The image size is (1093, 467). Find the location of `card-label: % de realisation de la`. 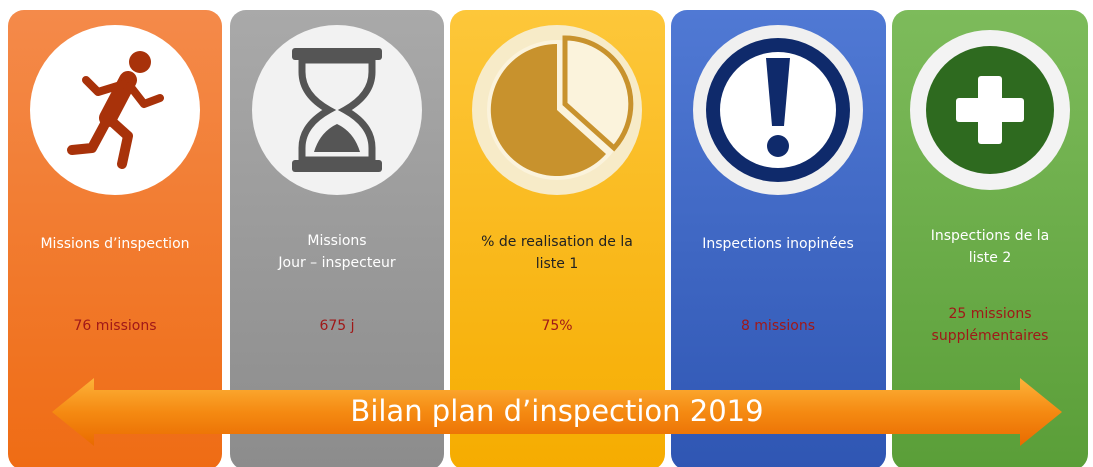

card-label: % de realisation de la is located at coordinates (557, 242).